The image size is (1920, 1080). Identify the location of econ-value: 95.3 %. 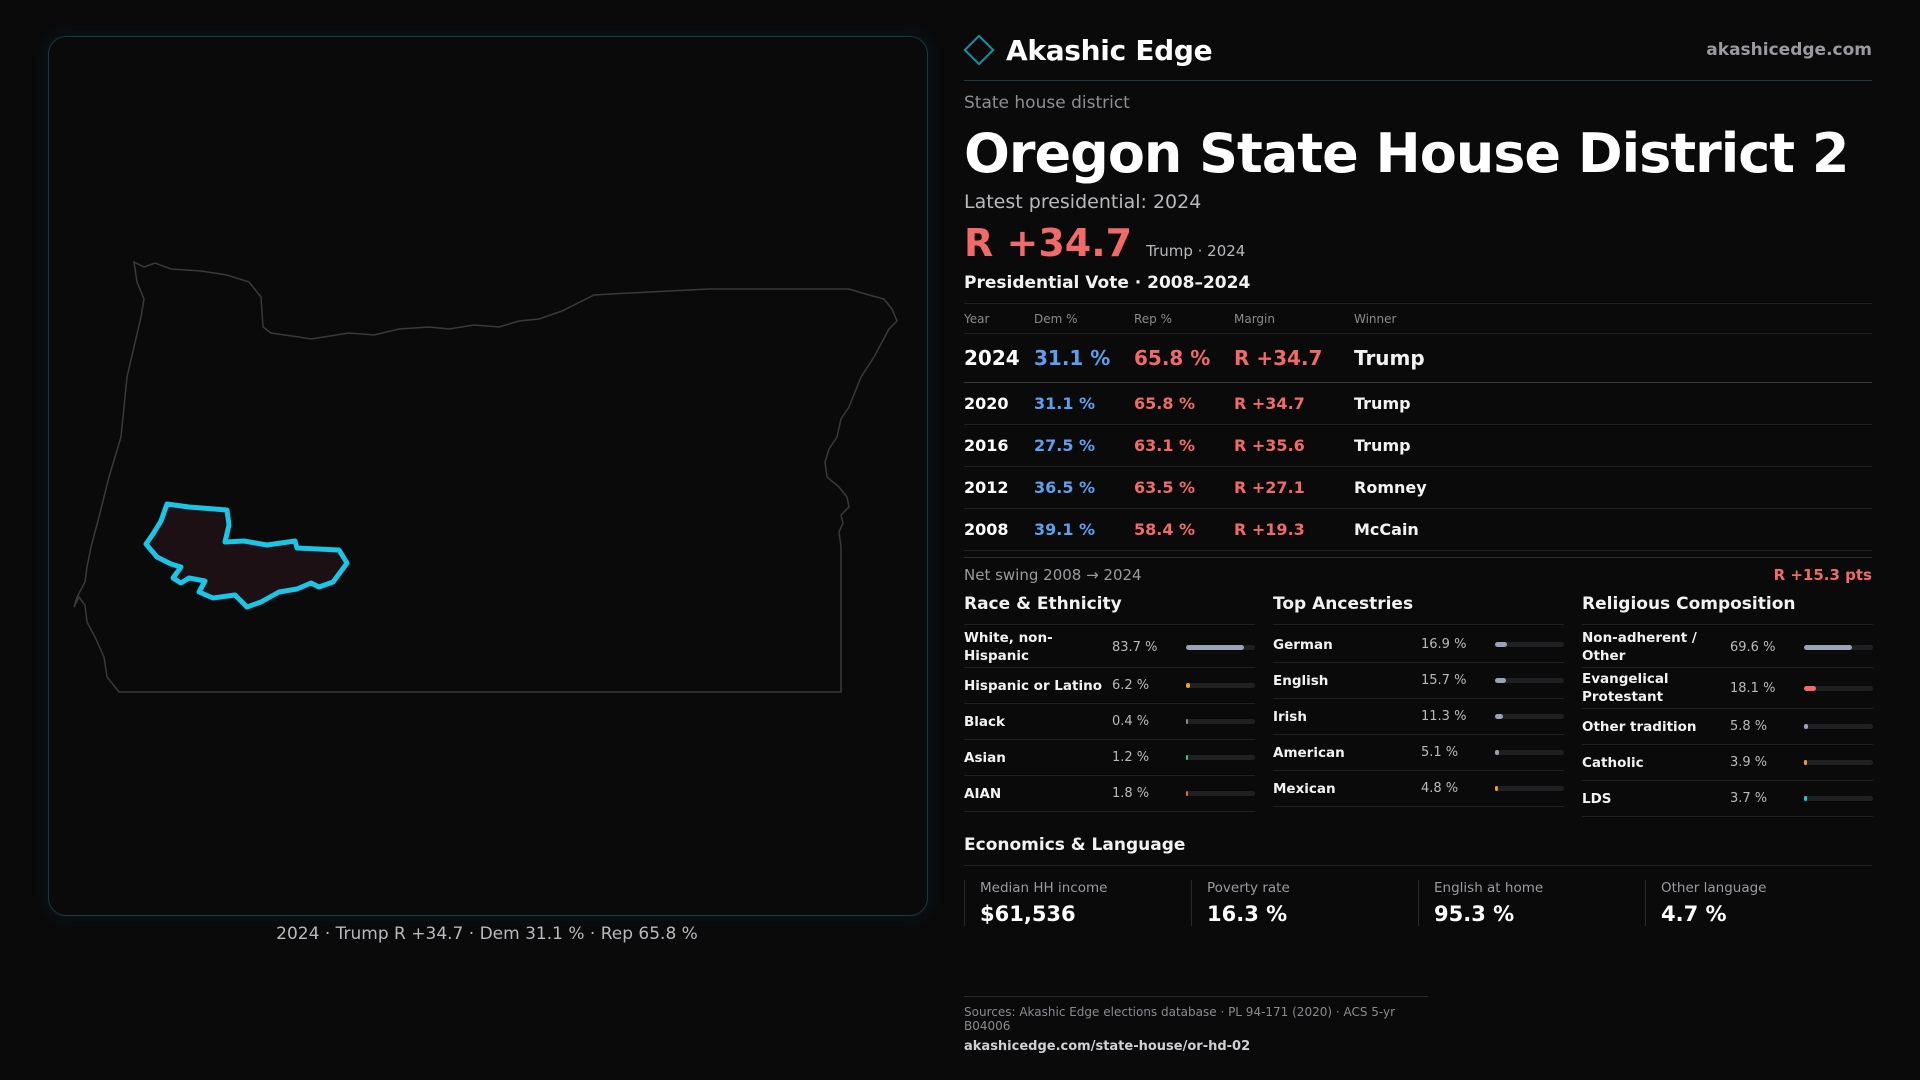
(1474, 914).